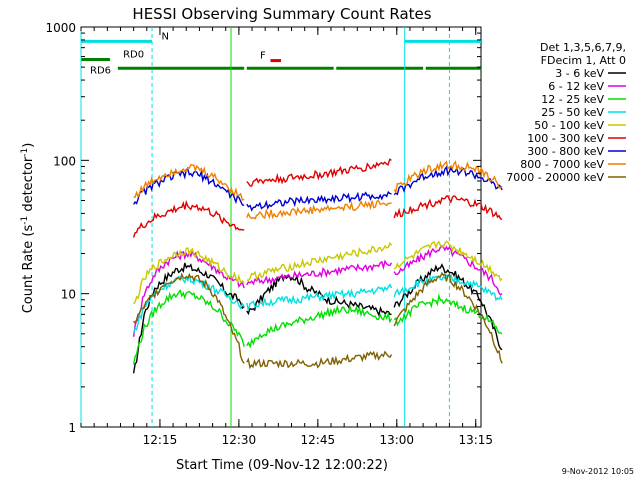 Image resolution: width=640 pixels, height=480 pixels. Describe the element at coordinates (569, 125) in the screenshot. I see `legend-entry-label-4: 50 - 100 keV` at that location.